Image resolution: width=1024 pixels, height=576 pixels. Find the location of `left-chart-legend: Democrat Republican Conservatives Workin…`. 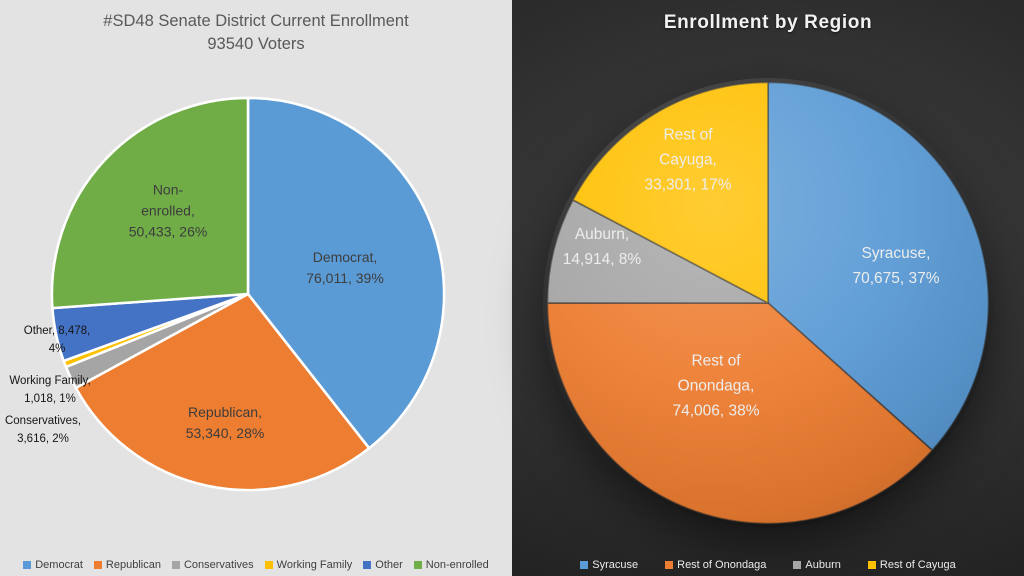

left-chart-legend: Democrat Republican Conservatives Workin… is located at coordinates (256, 565).